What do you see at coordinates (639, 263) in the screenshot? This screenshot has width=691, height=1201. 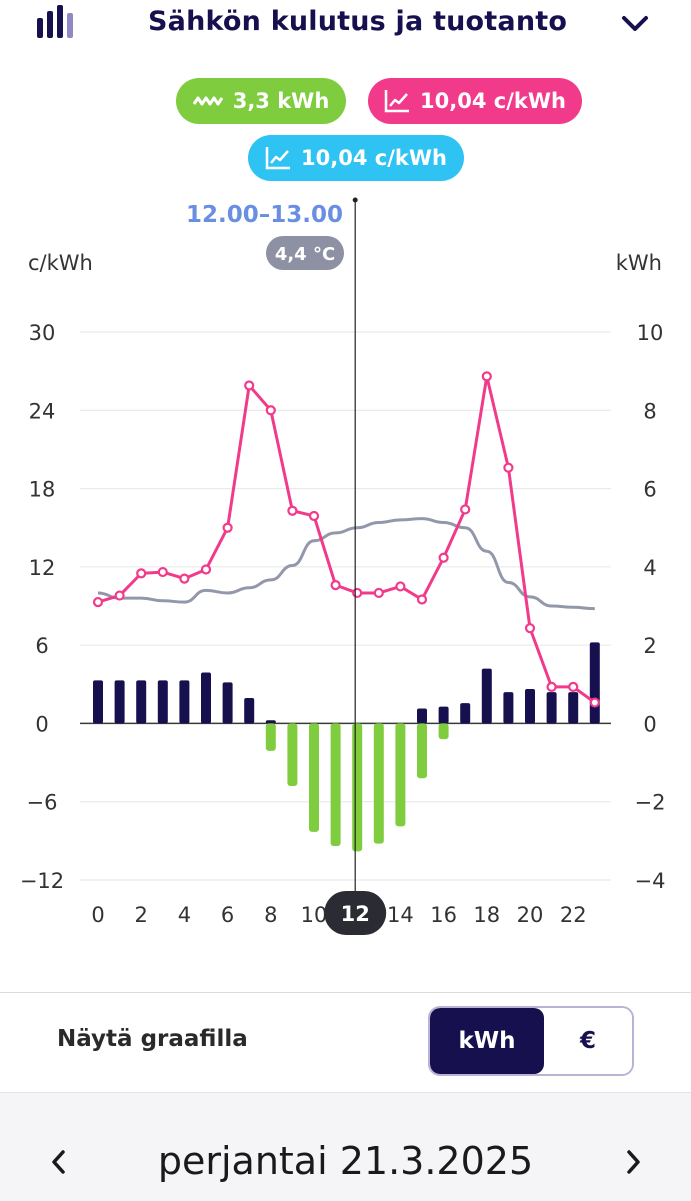 I see `right-axis-label: kWh` at bounding box center [639, 263].